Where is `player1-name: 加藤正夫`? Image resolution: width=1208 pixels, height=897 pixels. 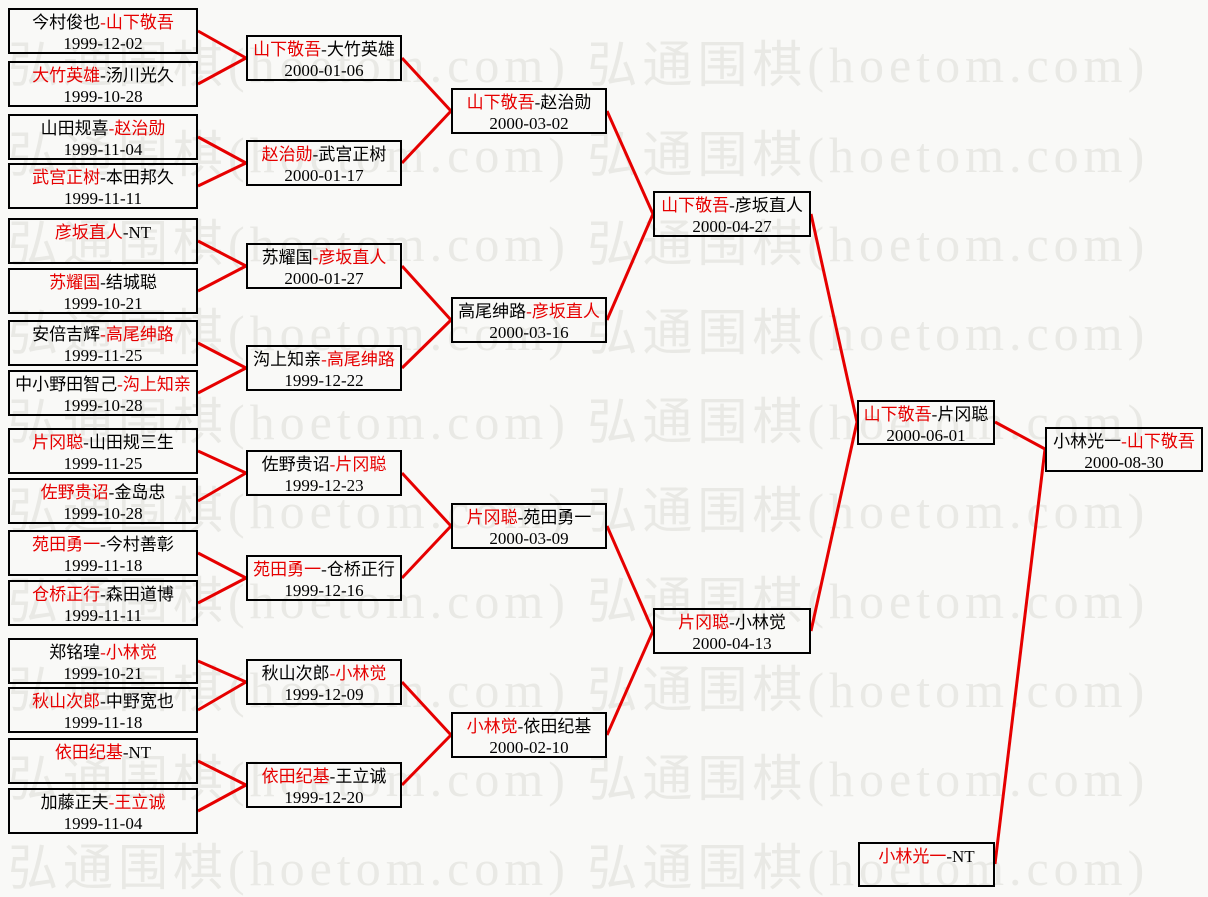 player1-name: 加藤正夫 is located at coordinates (74, 802).